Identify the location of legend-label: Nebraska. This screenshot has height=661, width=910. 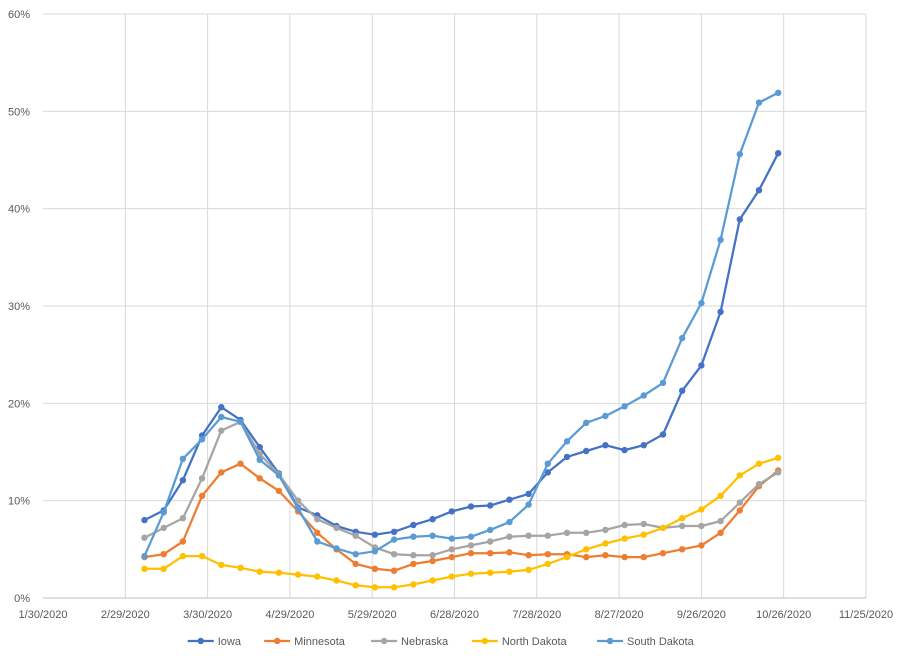
(425, 642).